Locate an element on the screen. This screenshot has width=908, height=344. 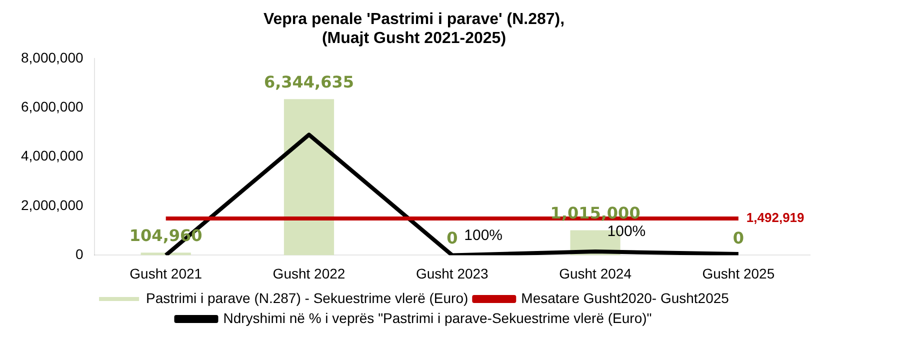
y-tick-label: 8,000,000 is located at coordinates (52, 57).